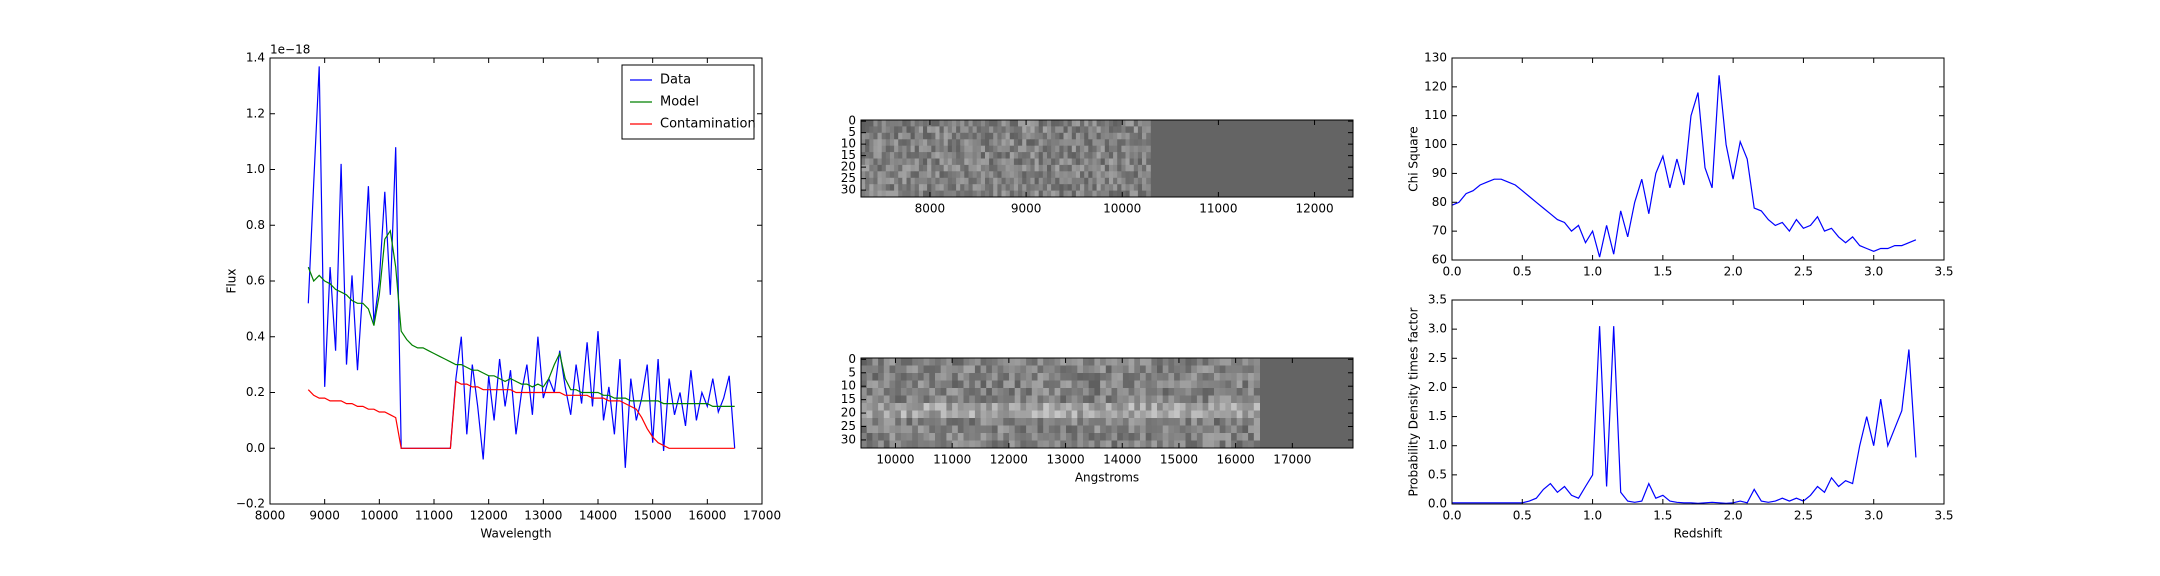  Describe the element at coordinates (1435, 115) in the screenshot. I see `y-tick-label: 110` at that location.